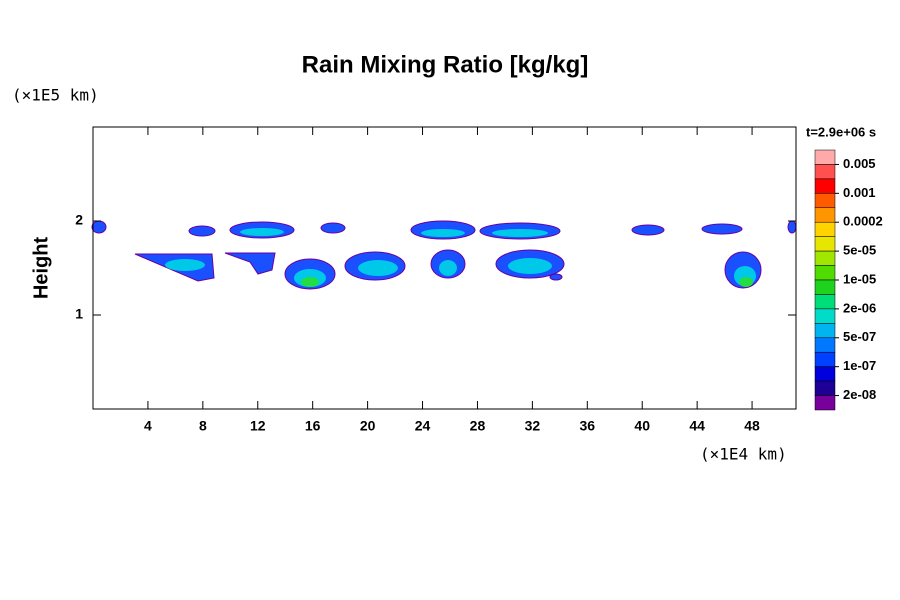 This screenshot has height=600, width=900. I want to click on colorbar-label: 2e-08, so click(859, 394).